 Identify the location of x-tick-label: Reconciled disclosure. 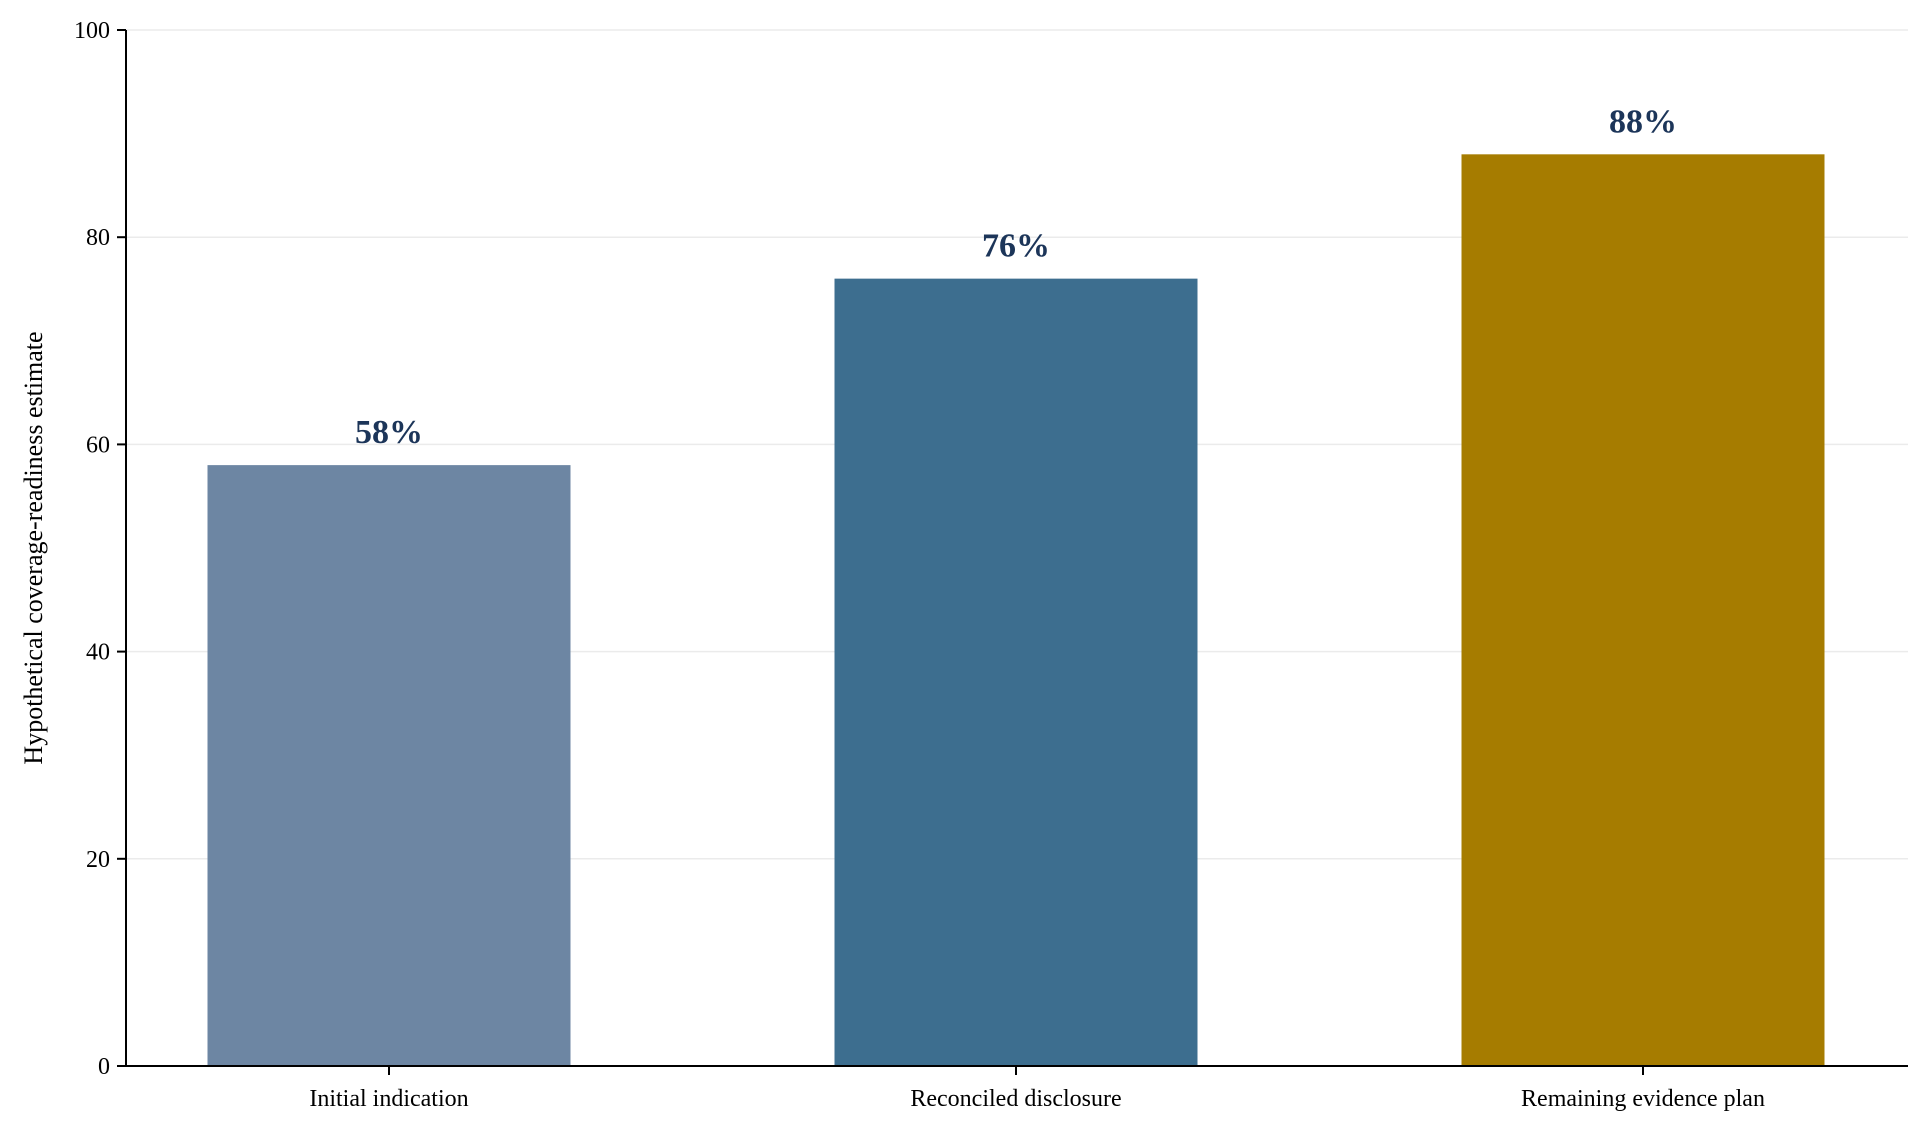
(1015, 1099).